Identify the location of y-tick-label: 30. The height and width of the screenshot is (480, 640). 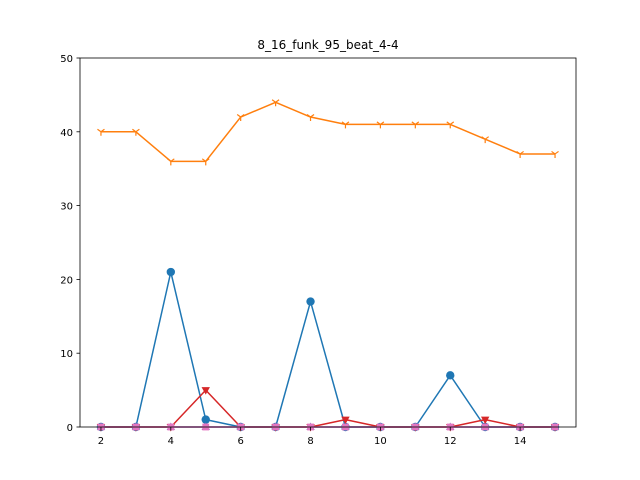
(66, 207).